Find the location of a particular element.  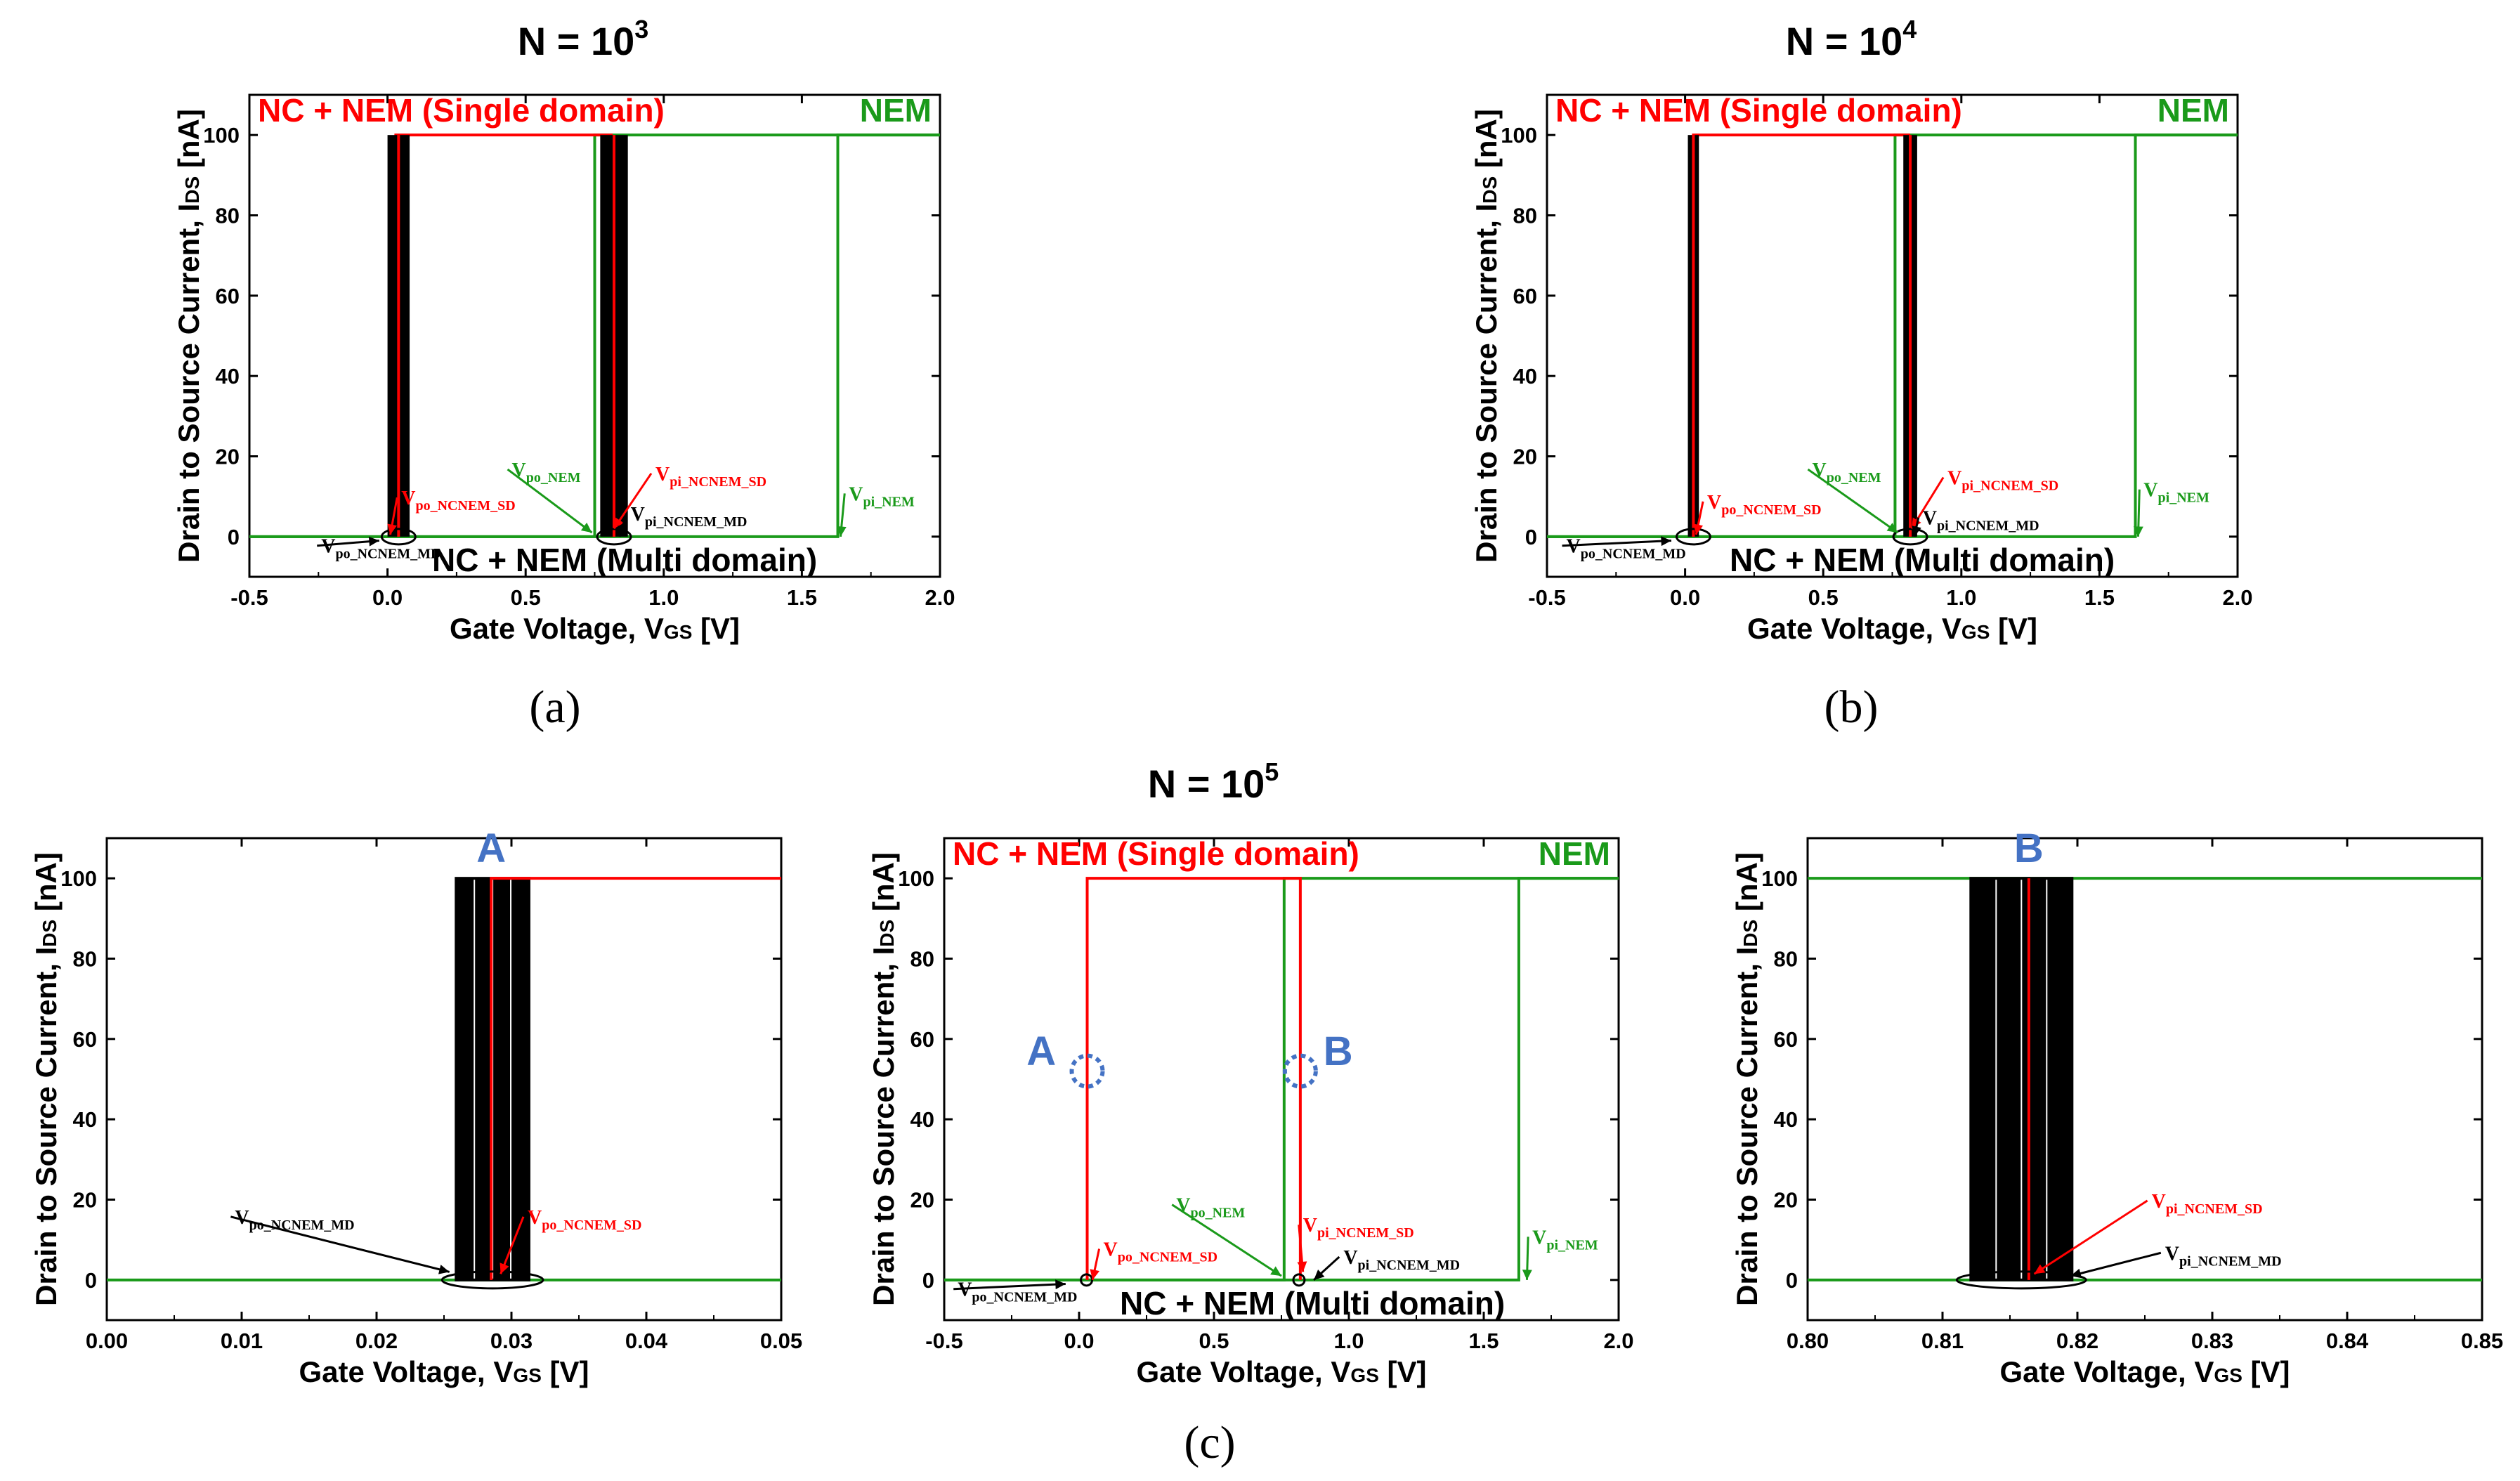

x-tick-label: 0.83 is located at coordinates (2212, 1341).